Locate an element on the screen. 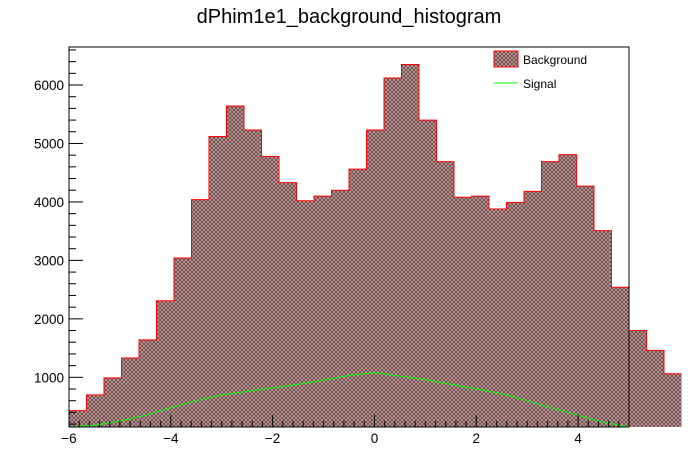 The height and width of the screenshot is (475, 698). x-tick-label: 4 is located at coordinates (578, 438).